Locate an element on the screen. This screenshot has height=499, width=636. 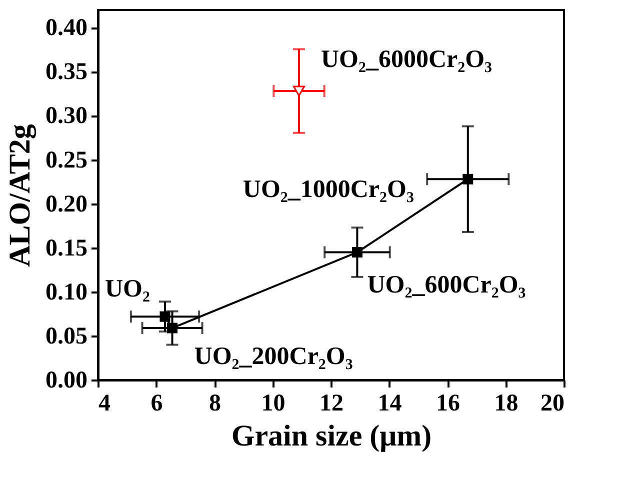
annotation: UO₂ is located at coordinates (127, 289).